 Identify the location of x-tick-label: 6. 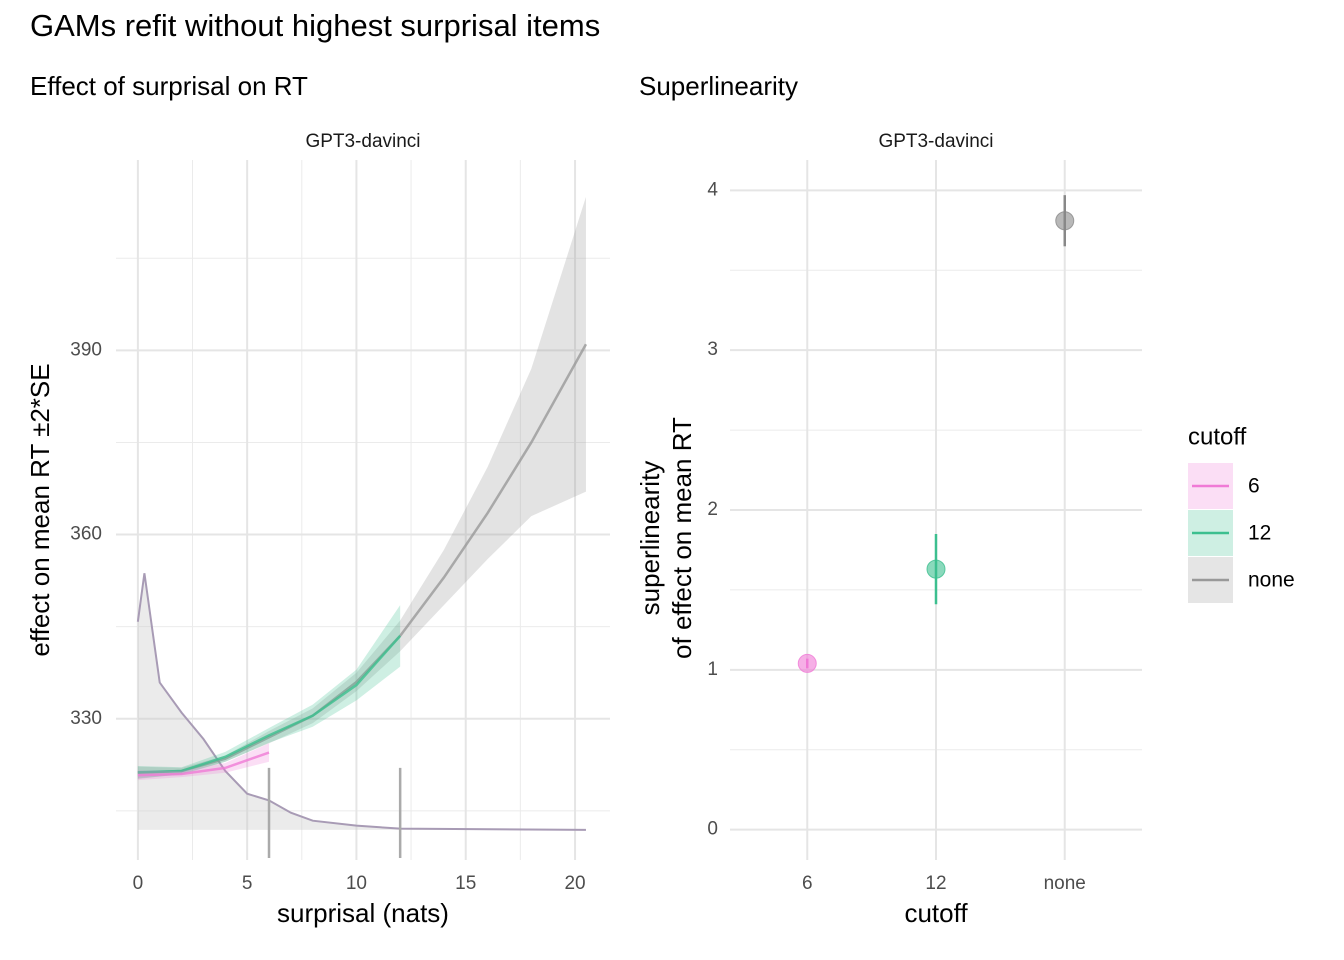
(807, 883).